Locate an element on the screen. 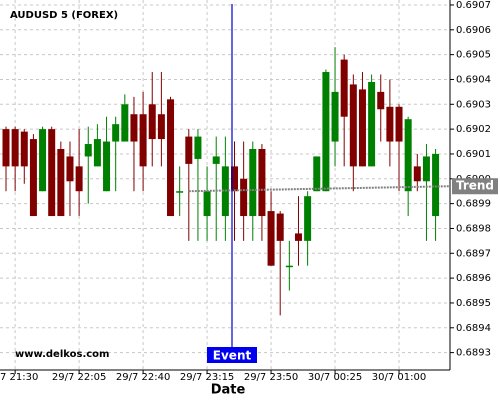 This screenshot has height=400, width=500. y-tick-label: 0.6907 is located at coordinates (473, 5).